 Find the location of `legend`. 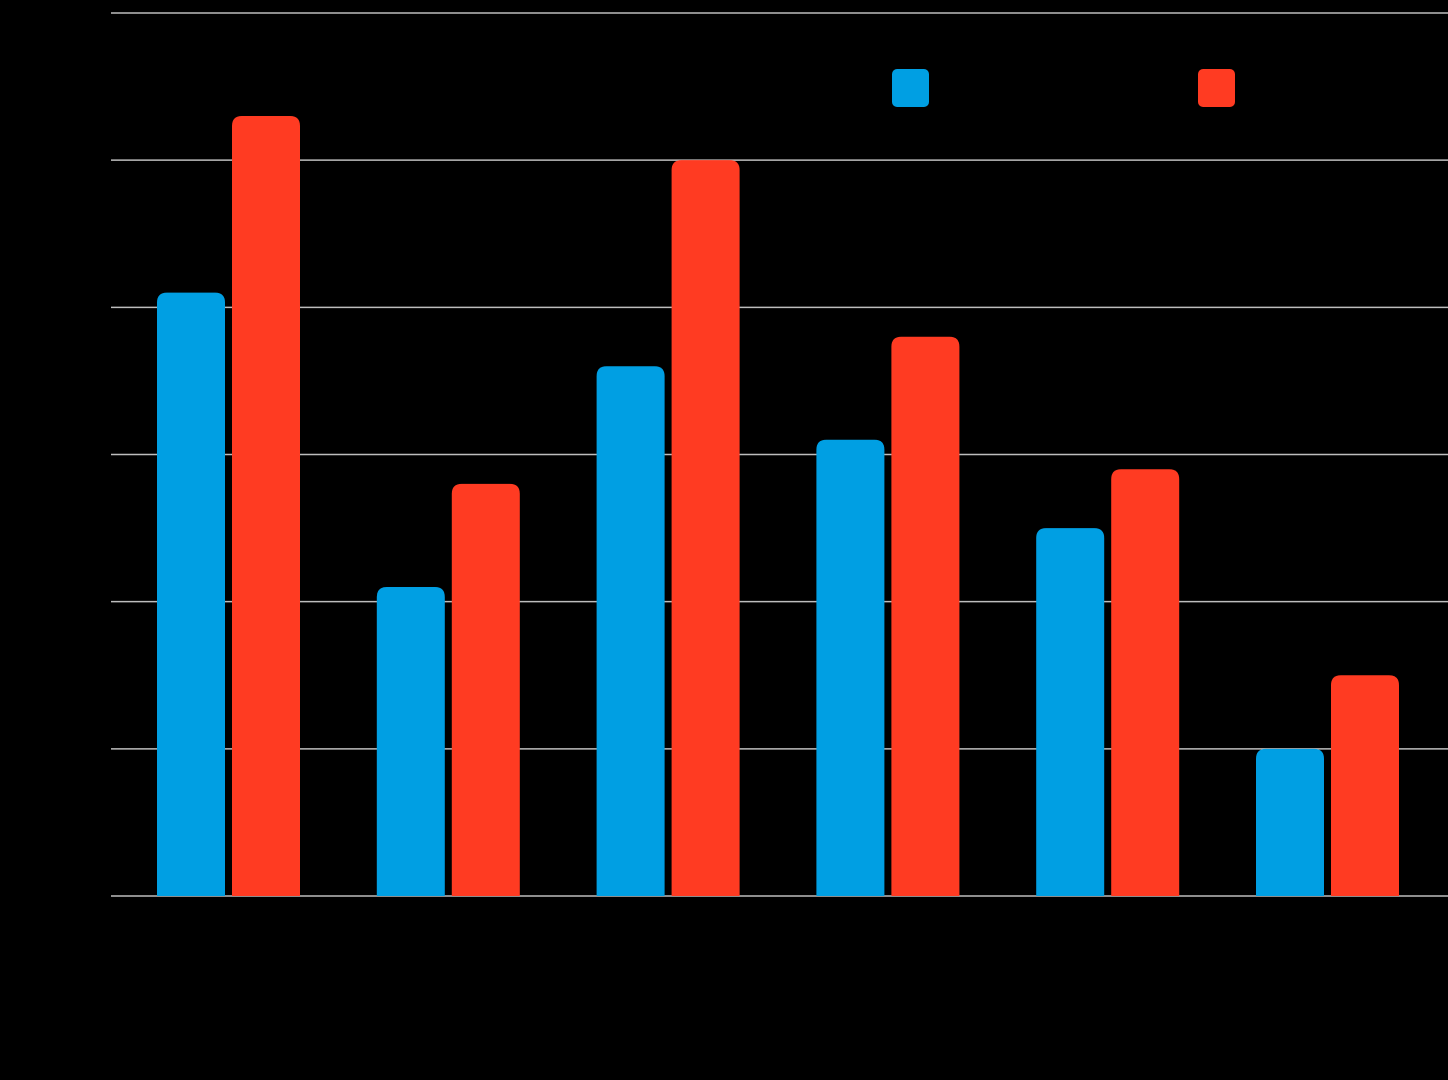

legend is located at coordinates (1063, 88).